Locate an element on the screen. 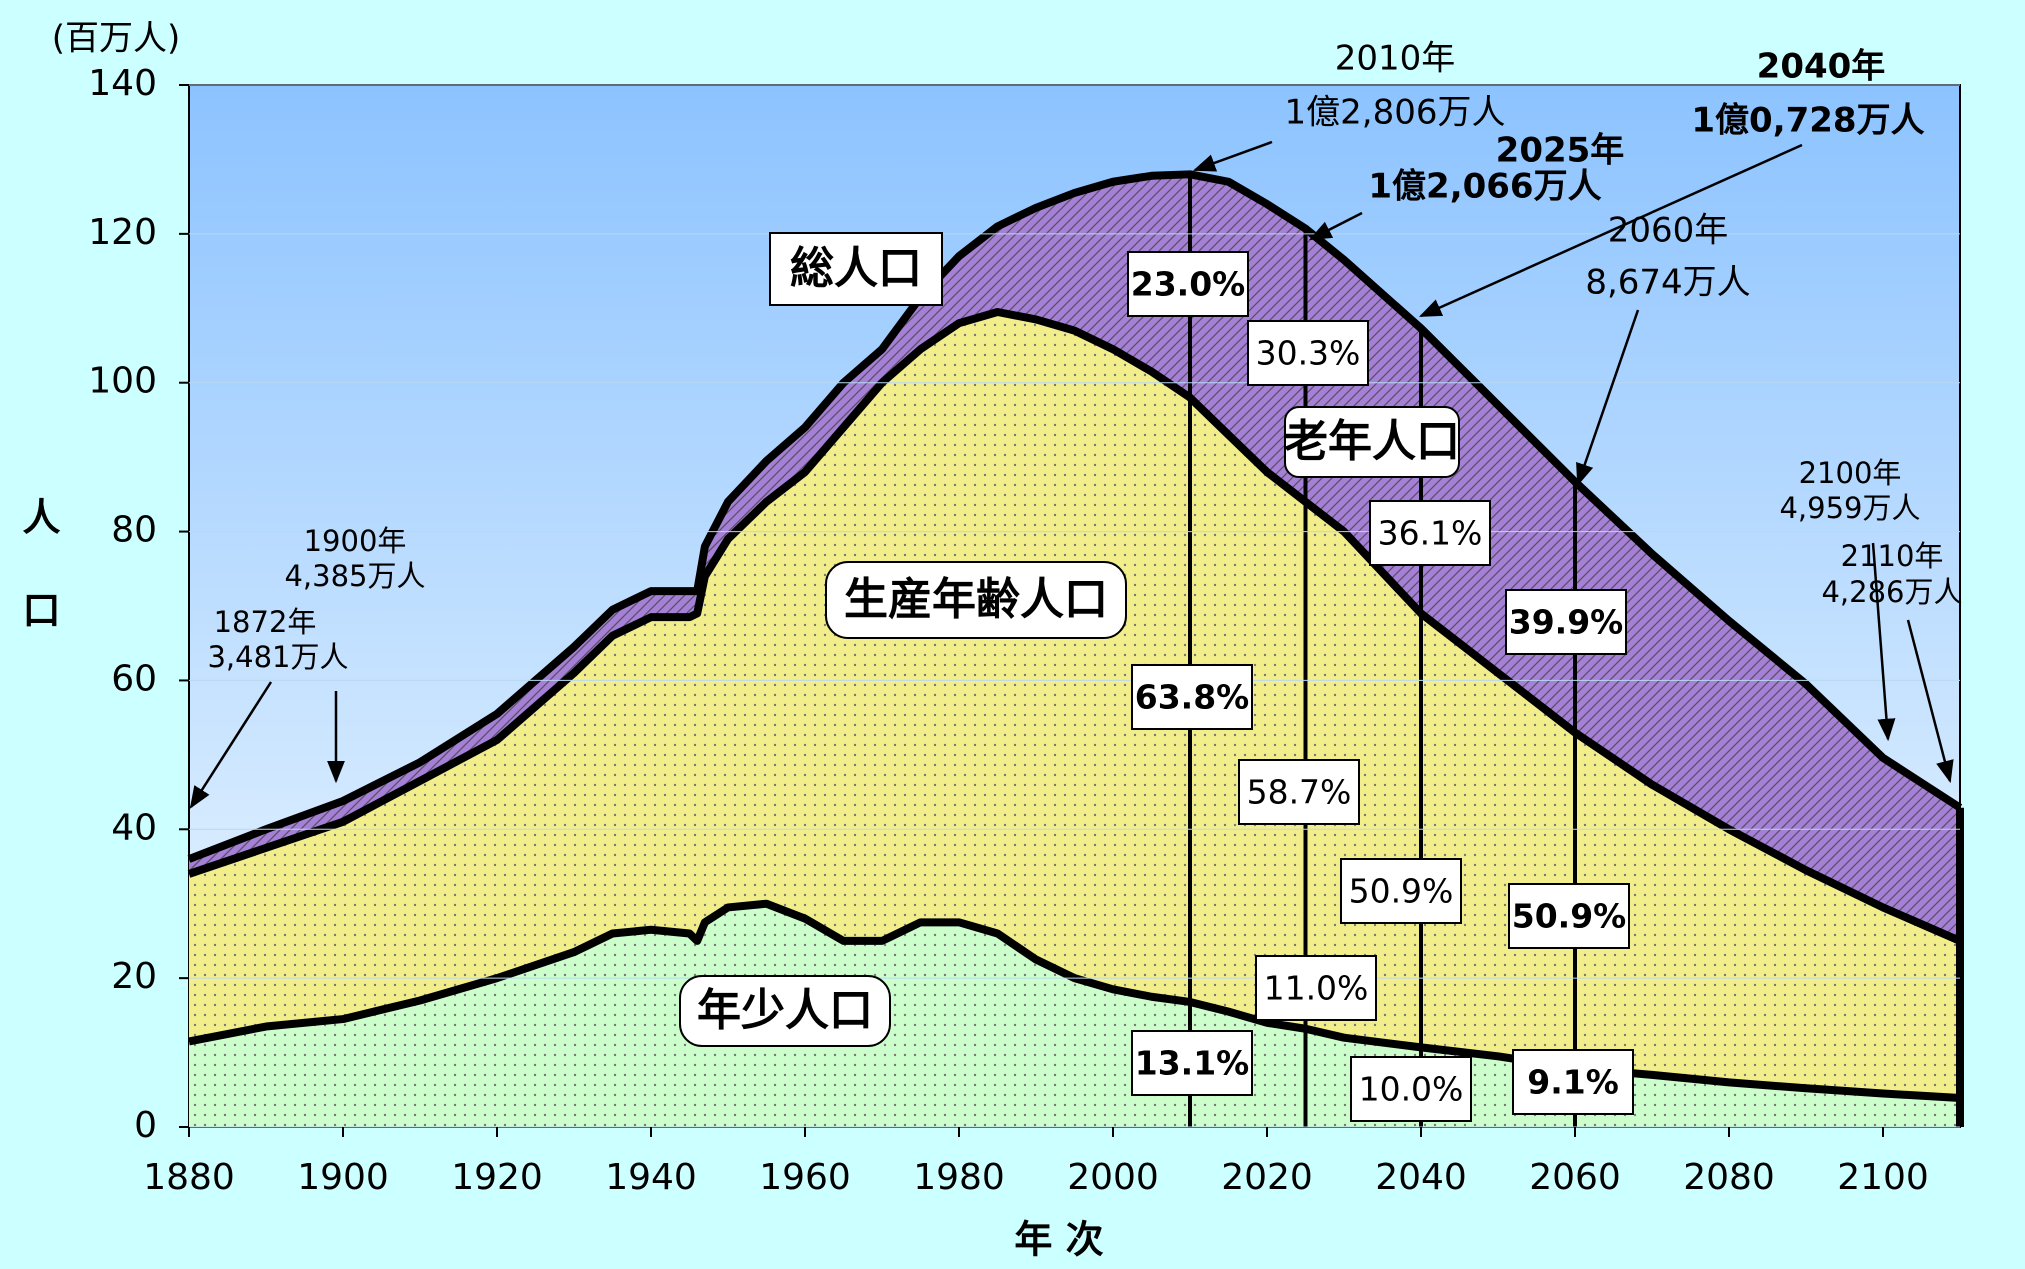 This screenshot has height=1269, width=2025. x-axis-label: 年 次 is located at coordinates (1058, 1240).